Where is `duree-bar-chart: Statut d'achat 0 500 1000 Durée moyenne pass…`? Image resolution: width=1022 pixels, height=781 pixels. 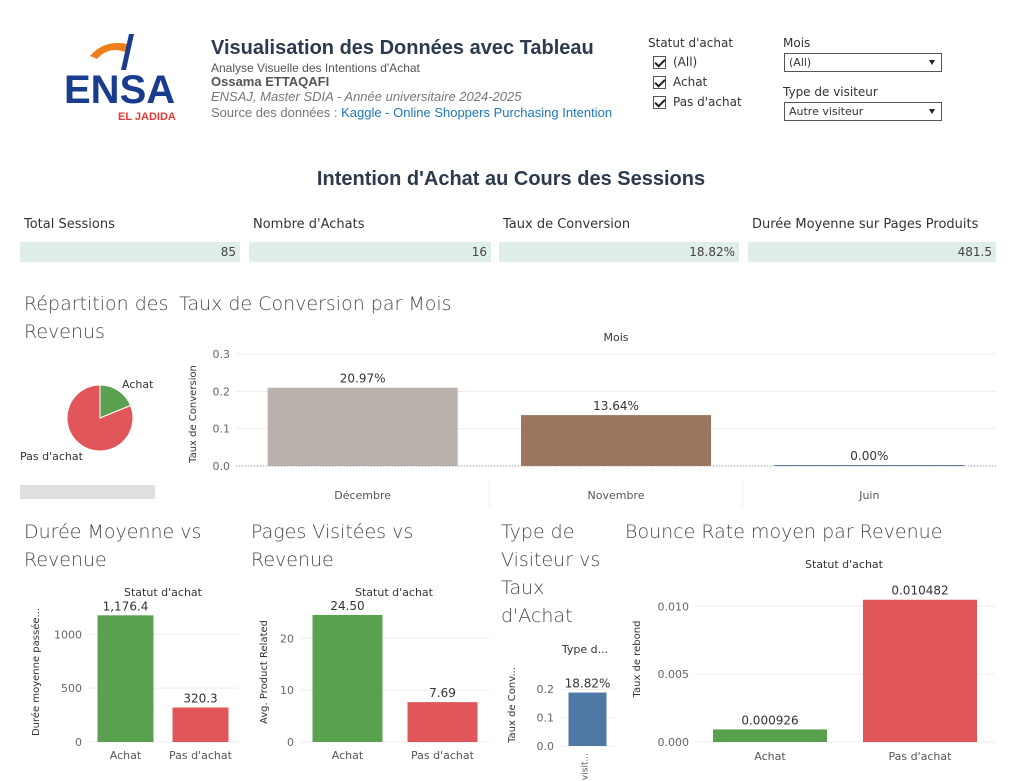
duree-bar-chart: Statut d'achat 0 500 1000 Durée moyenne pass… is located at coordinates (134, 674).